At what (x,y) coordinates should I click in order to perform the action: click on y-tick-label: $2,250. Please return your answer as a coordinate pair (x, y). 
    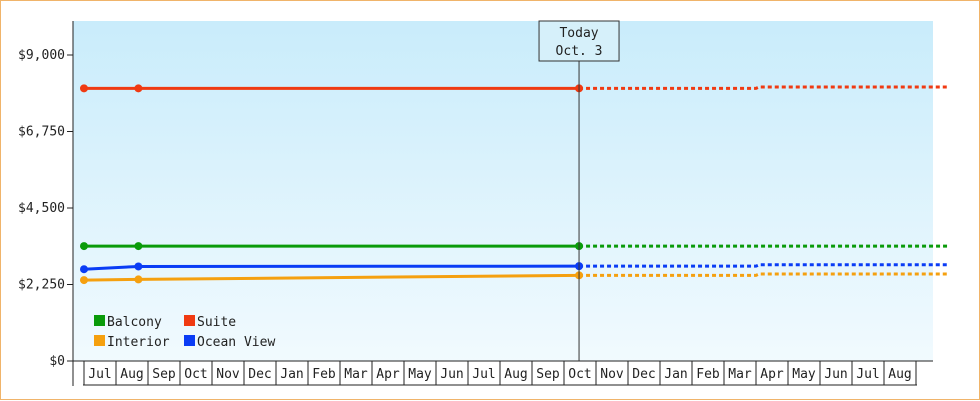
    Looking at the image, I should click on (41, 285).